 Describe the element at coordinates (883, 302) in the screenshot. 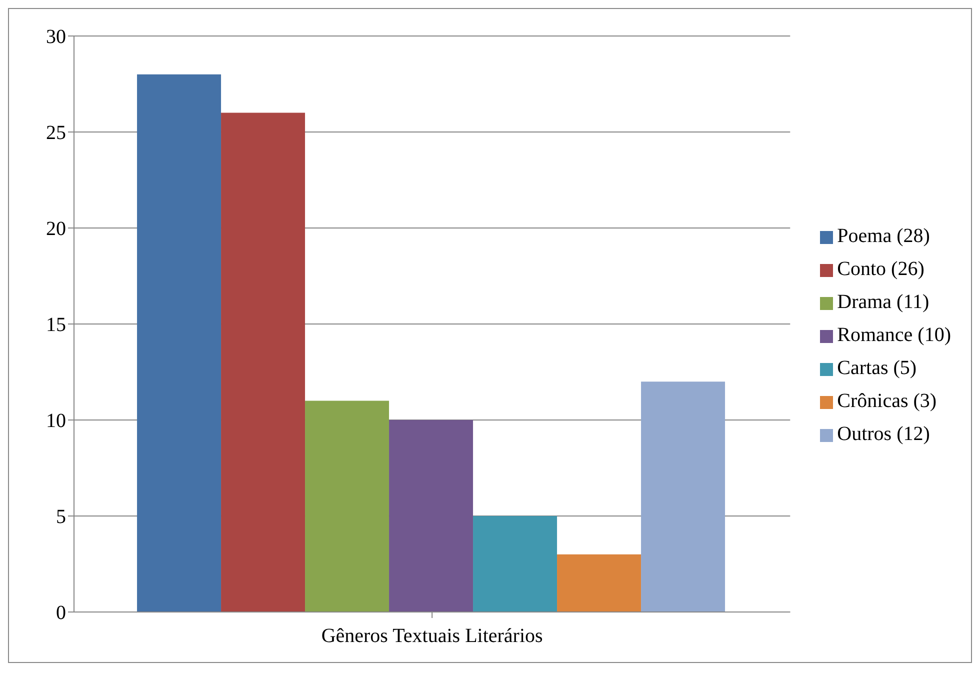

I see `legend-label: Drama (11)` at that location.